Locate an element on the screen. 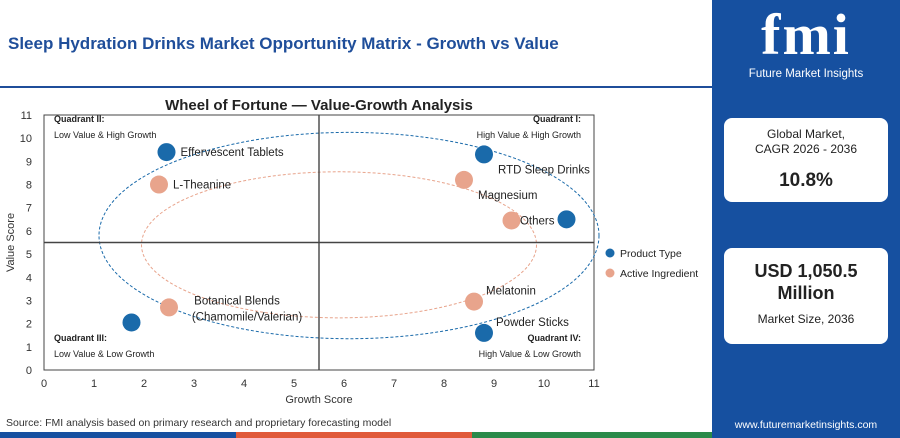 The image size is (900, 438). point-product-type-unlabeled is located at coordinates (131, 322).